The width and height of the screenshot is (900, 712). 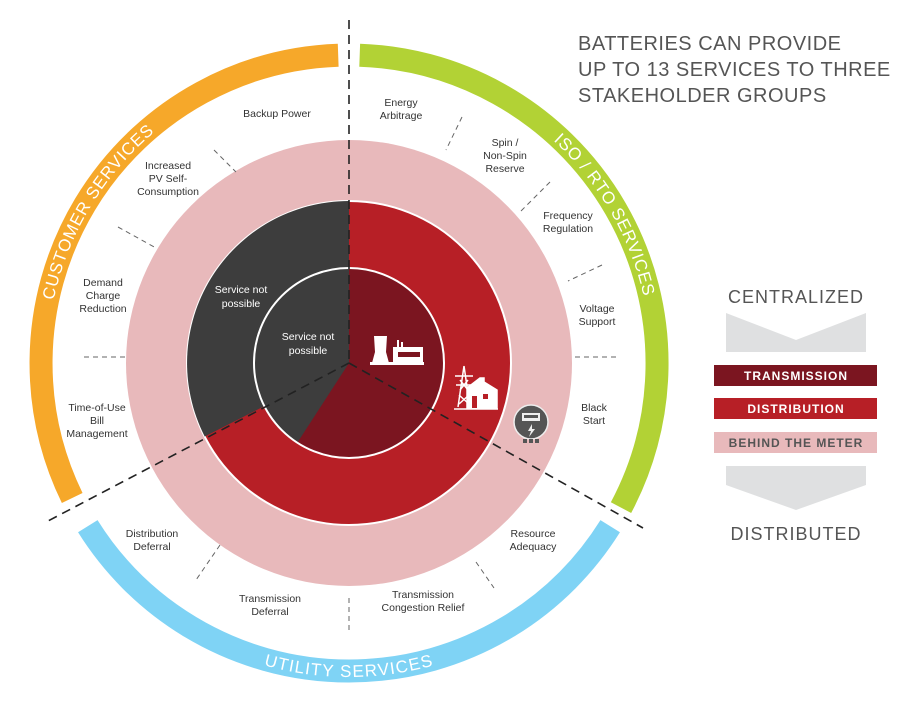 I want to click on power-plant-icon, so click(x=397, y=350).